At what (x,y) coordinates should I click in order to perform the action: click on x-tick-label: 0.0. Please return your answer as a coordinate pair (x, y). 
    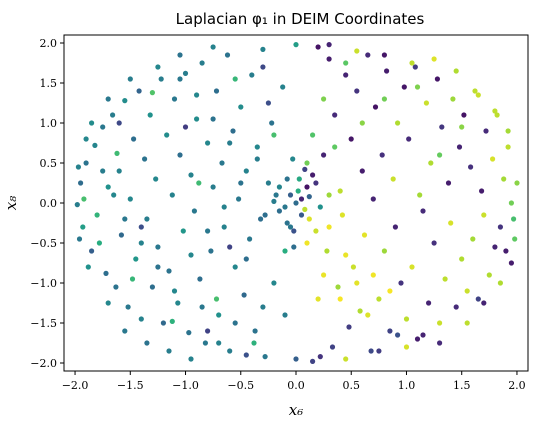
    Looking at the image, I should click on (296, 385).